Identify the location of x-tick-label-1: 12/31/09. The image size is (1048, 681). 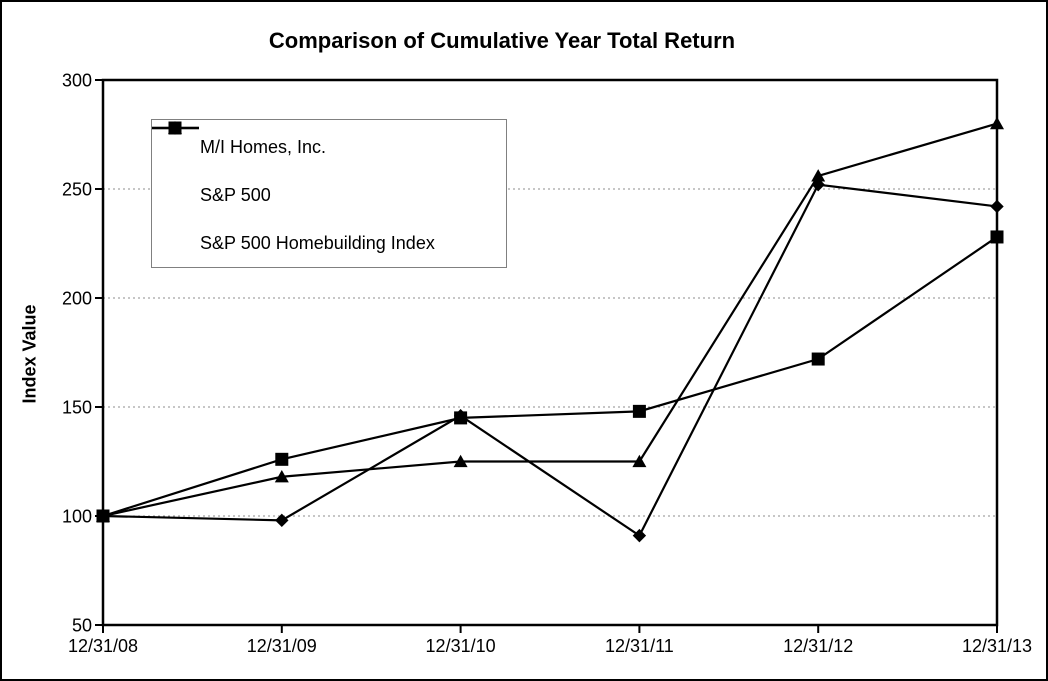
(282, 646).